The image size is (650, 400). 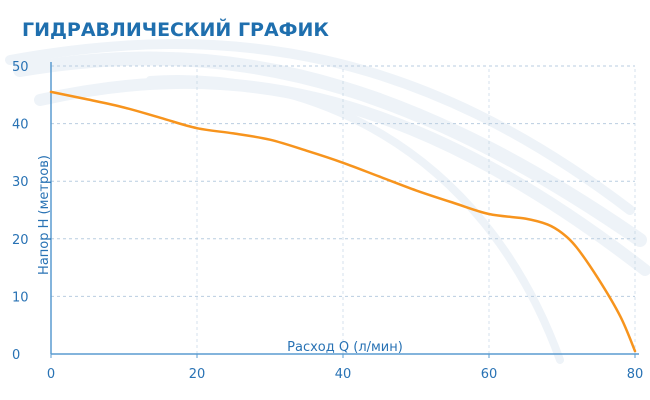 I want to click on y-tick-label-10: 10, so click(x=20, y=297).